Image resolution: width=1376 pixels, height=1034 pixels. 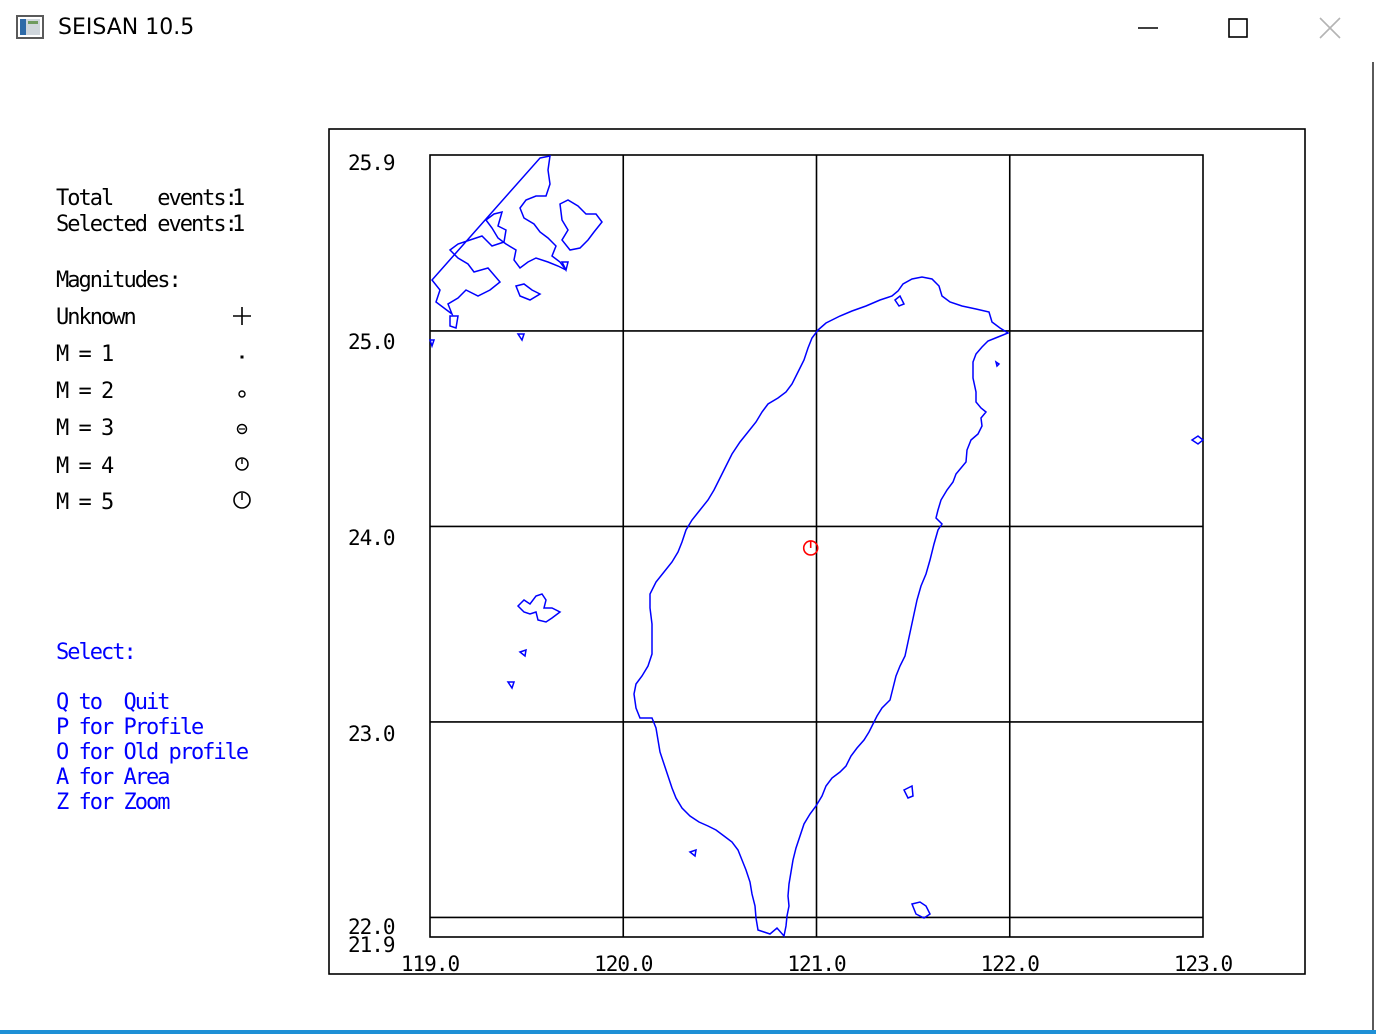 I want to click on close-icon, so click(x=1330, y=28).